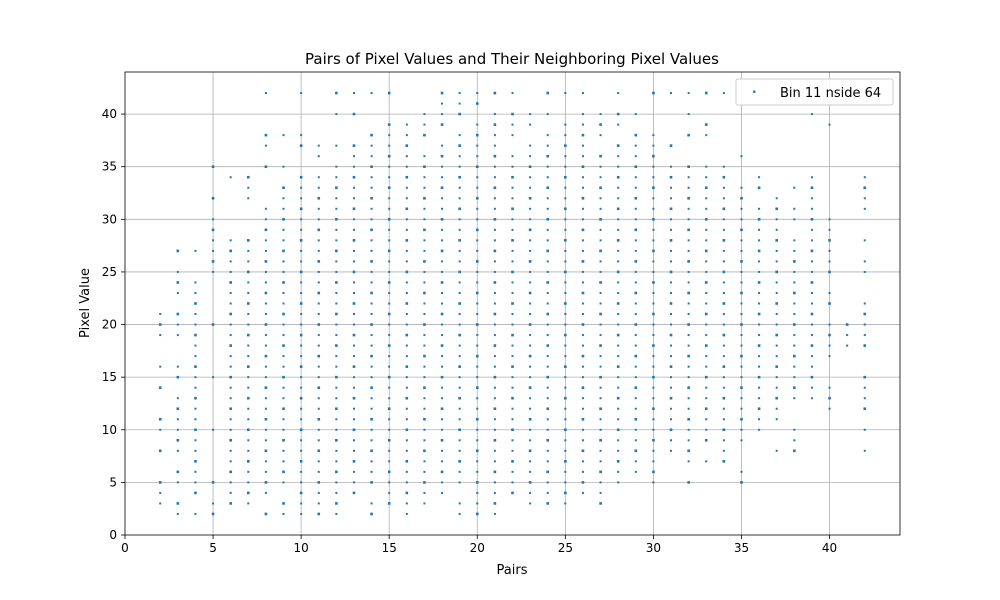  What do you see at coordinates (565, 548) in the screenshot?
I see `x-tick-label: 25` at bounding box center [565, 548].